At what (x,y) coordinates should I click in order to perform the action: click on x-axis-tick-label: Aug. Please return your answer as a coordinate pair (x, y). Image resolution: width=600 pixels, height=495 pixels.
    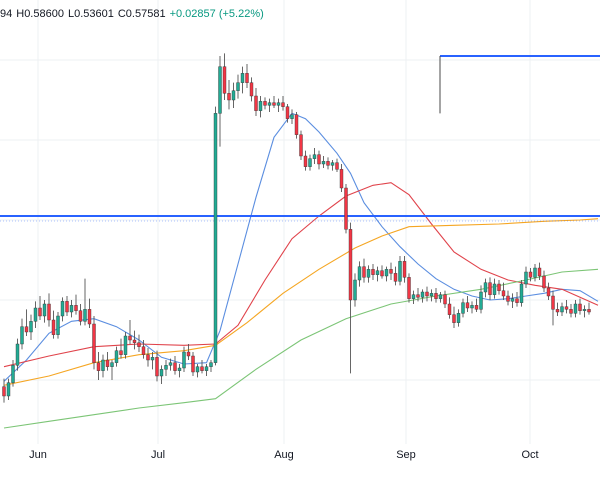
    Looking at the image, I should click on (284, 455).